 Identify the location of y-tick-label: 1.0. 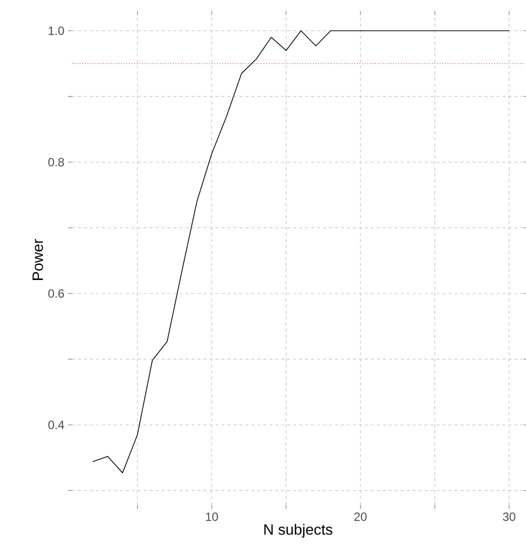
(56, 30).